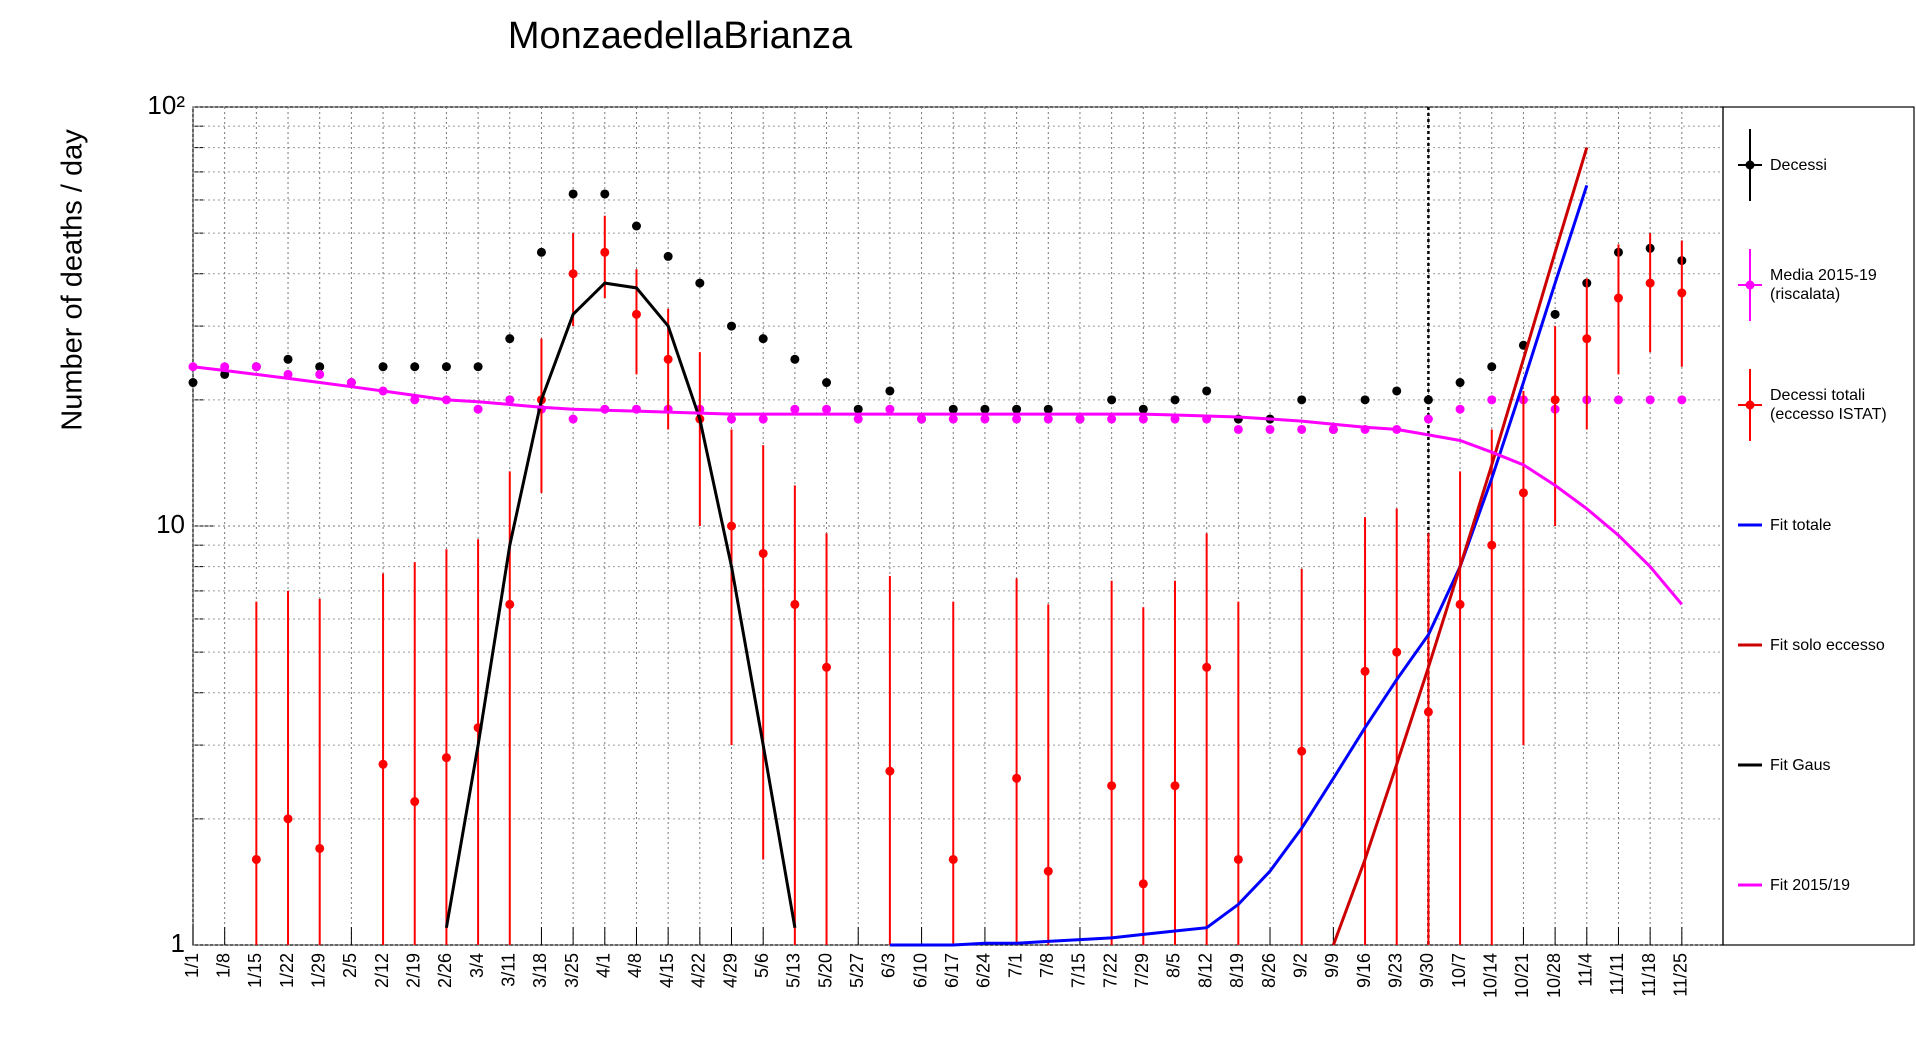 The width and height of the screenshot is (1916, 1052). I want to click on x-tick-label: 7/29, so click(1142, 970).